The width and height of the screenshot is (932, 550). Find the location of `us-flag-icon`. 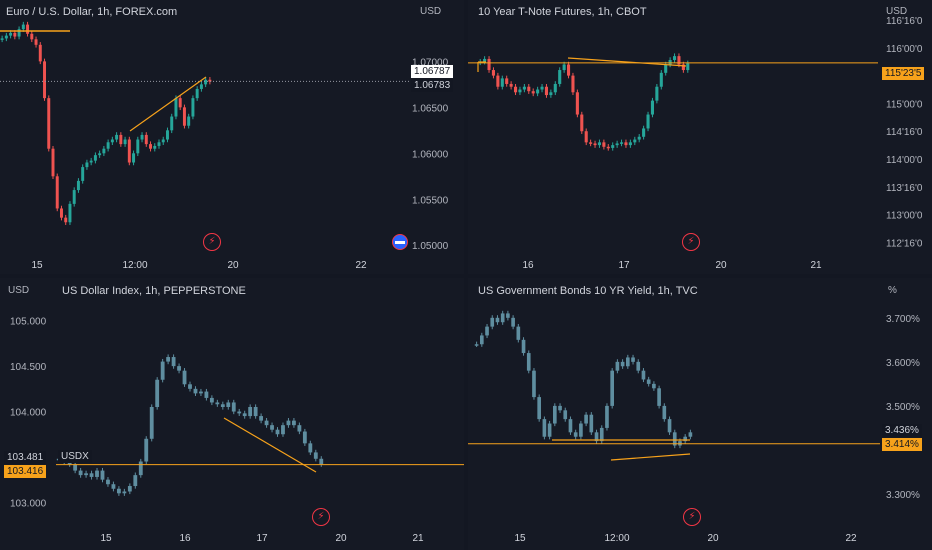

us-flag-icon is located at coordinates (400, 242).